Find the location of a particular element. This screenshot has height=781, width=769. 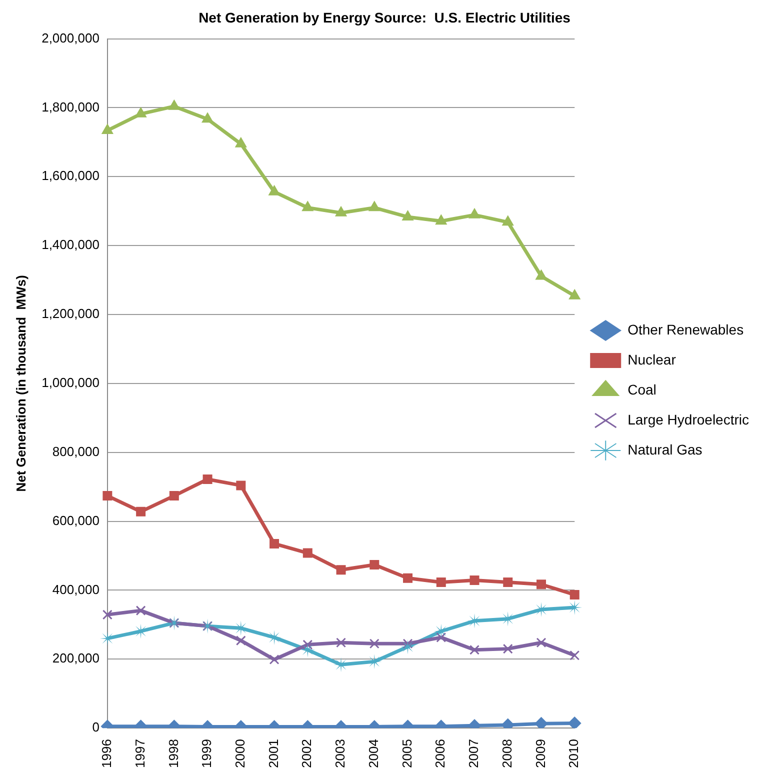

y-tick-label: 200,000 is located at coordinates (76, 658).